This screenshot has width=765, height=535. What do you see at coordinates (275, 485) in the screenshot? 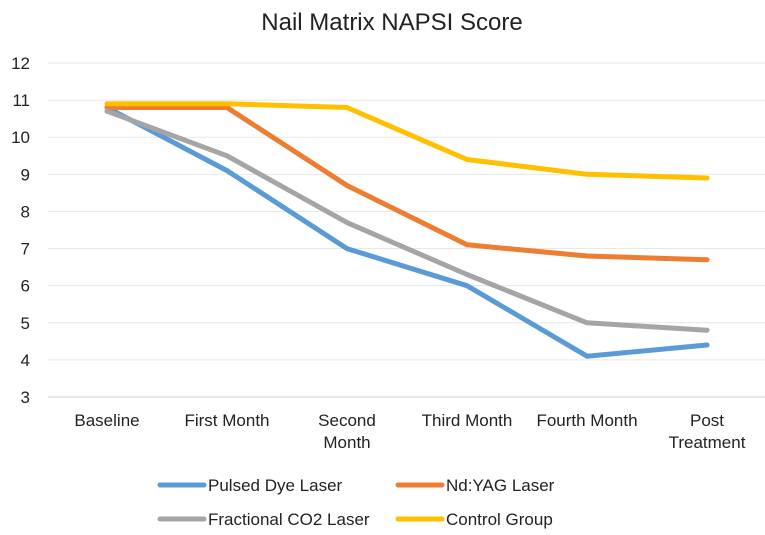
I see `legend-label: Pulsed Dye Laser` at bounding box center [275, 485].